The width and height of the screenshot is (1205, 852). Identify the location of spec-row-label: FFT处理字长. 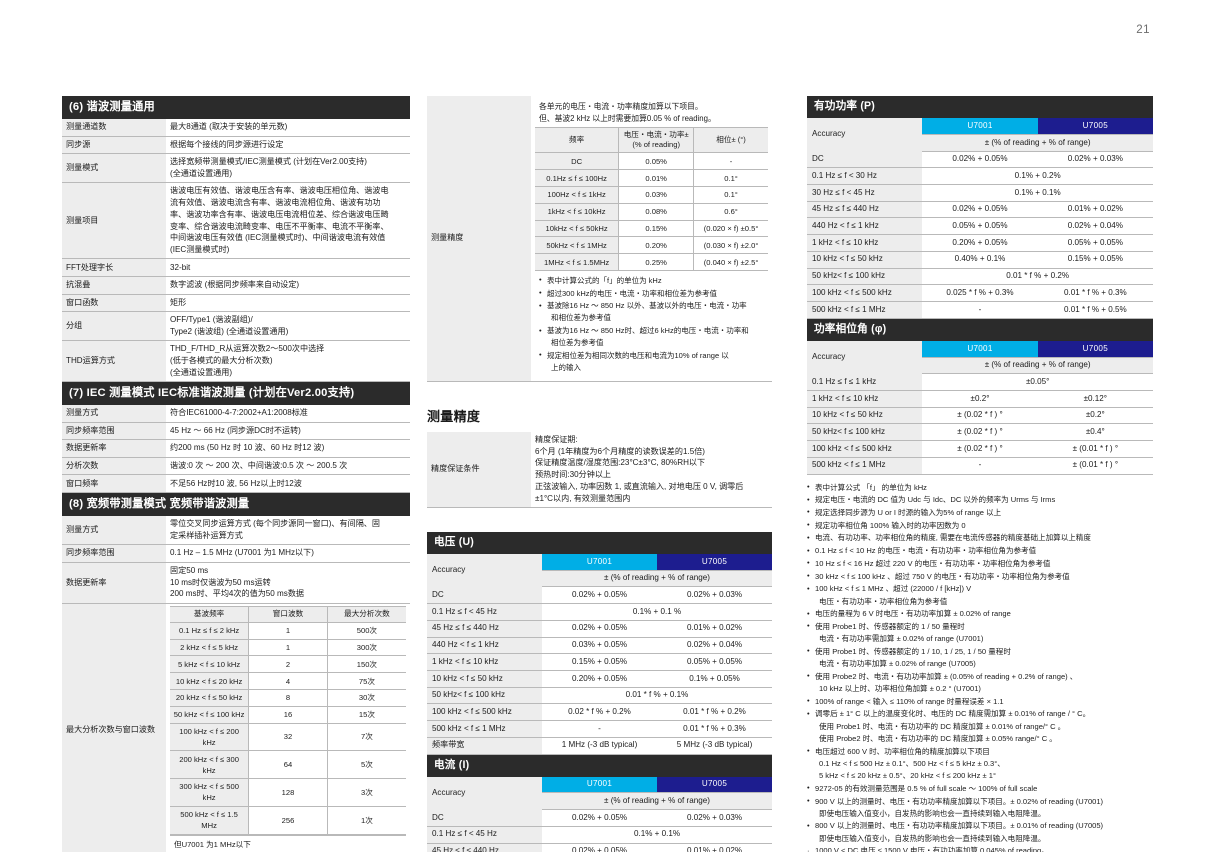
(114, 267).